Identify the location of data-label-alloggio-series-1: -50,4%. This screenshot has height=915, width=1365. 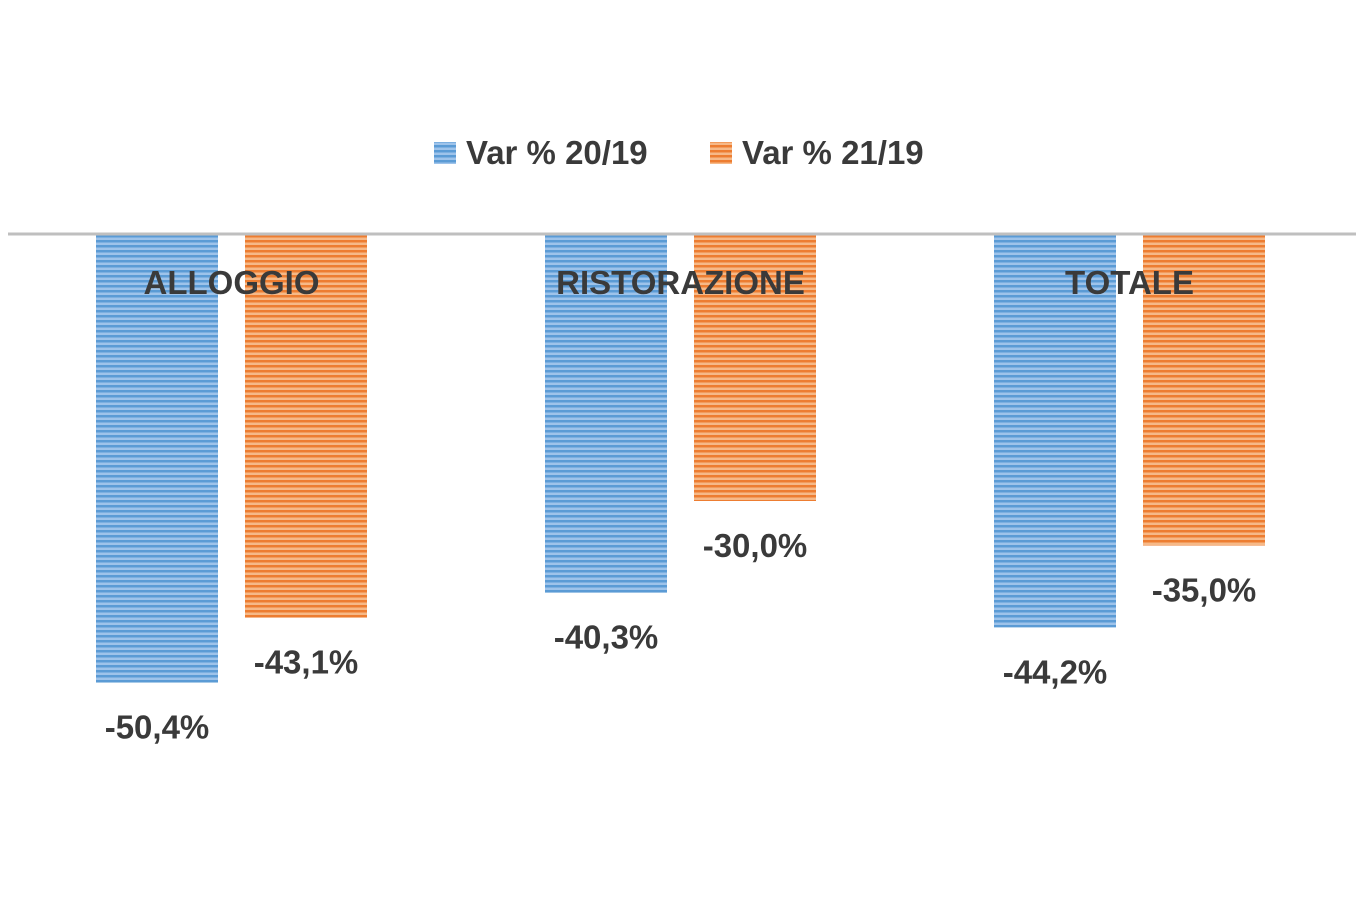
(157, 727).